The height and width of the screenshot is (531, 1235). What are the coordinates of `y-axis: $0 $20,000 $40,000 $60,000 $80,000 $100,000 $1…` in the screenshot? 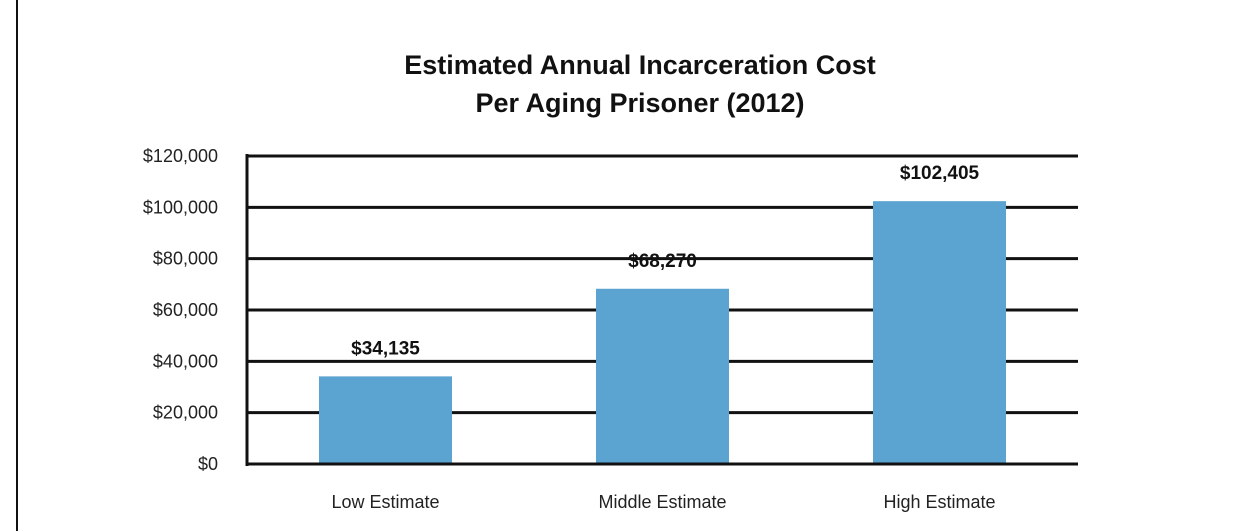 It's located at (196, 310).